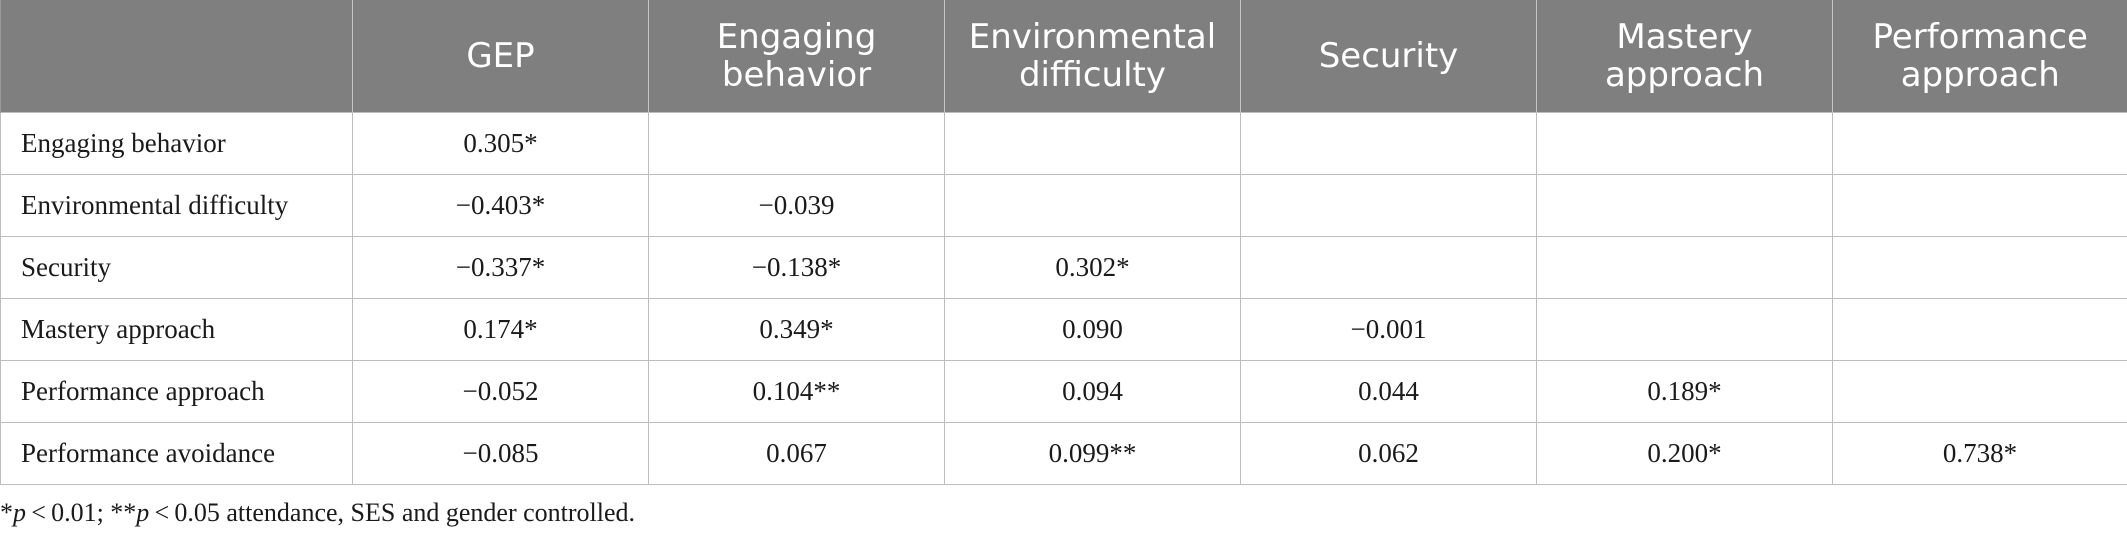 This screenshot has height=541, width=2127. I want to click on row-label: Engaging behavior, so click(176, 143).